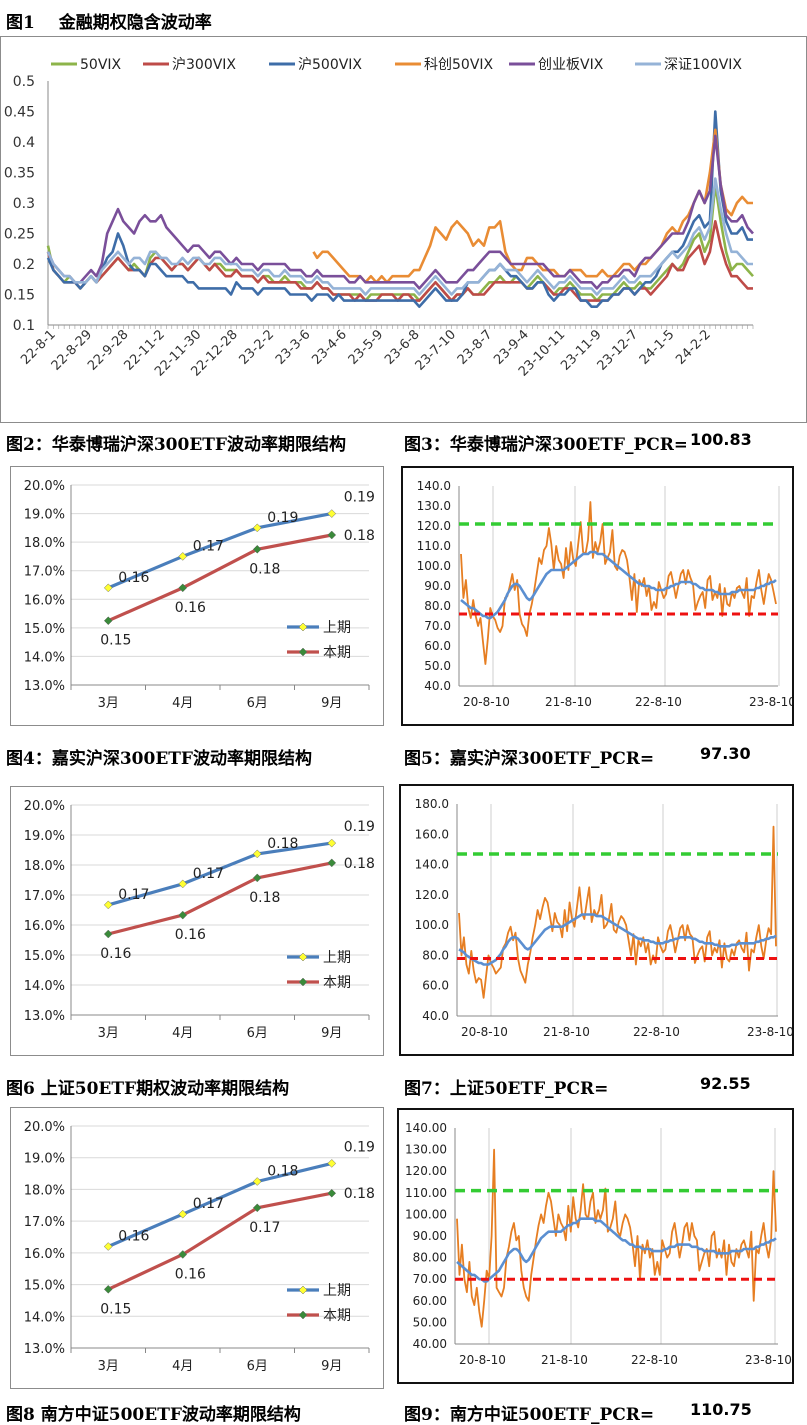  Describe the element at coordinates (264, 1228) in the screenshot. I see `data-label: 0.17` at that location.